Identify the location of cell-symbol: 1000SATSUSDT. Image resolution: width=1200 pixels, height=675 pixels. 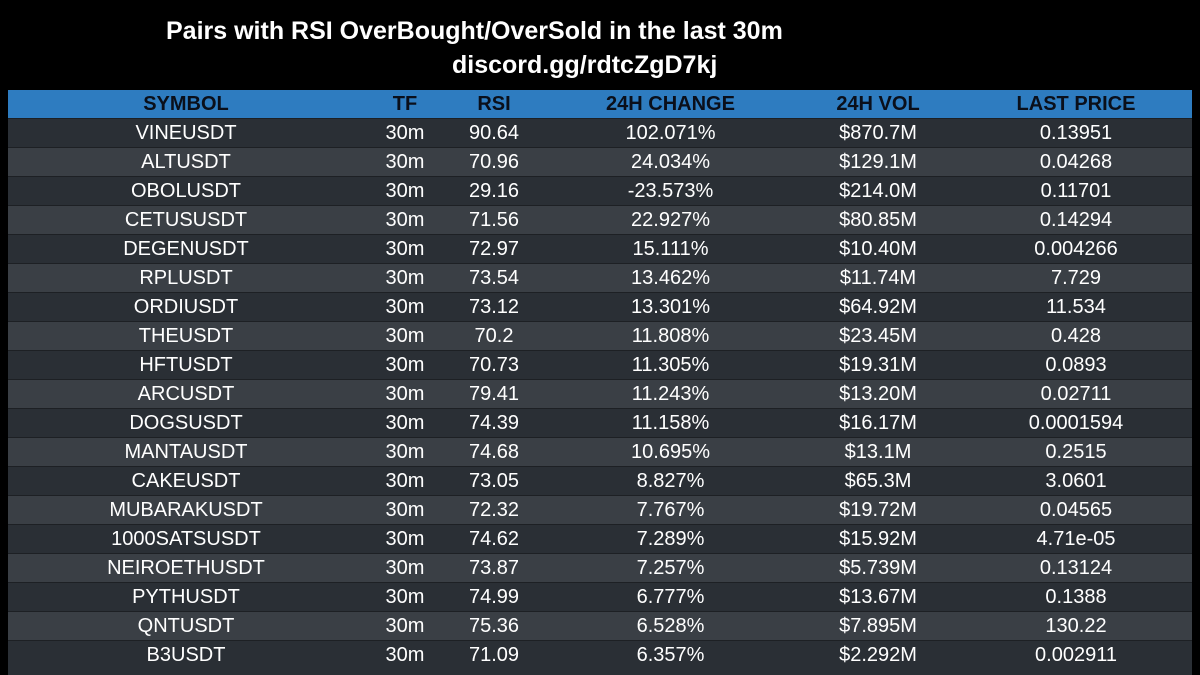
(186, 539).